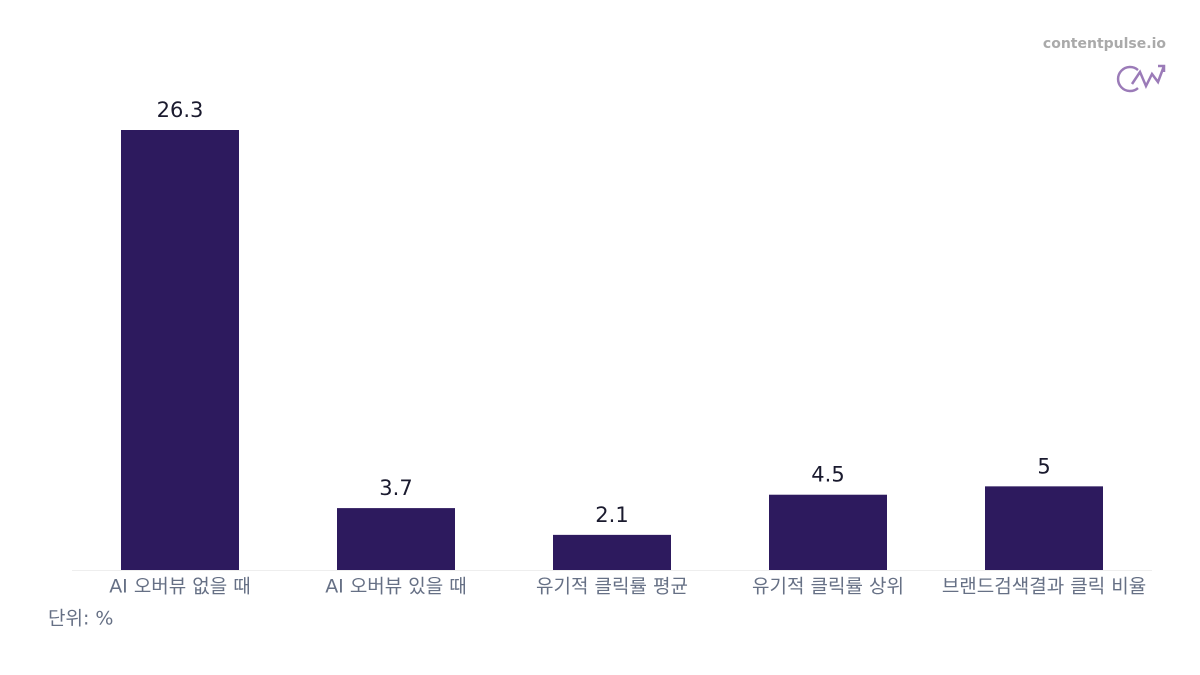  What do you see at coordinates (1104, 44) in the screenshot?
I see `watermark: contentpulse.io` at bounding box center [1104, 44].